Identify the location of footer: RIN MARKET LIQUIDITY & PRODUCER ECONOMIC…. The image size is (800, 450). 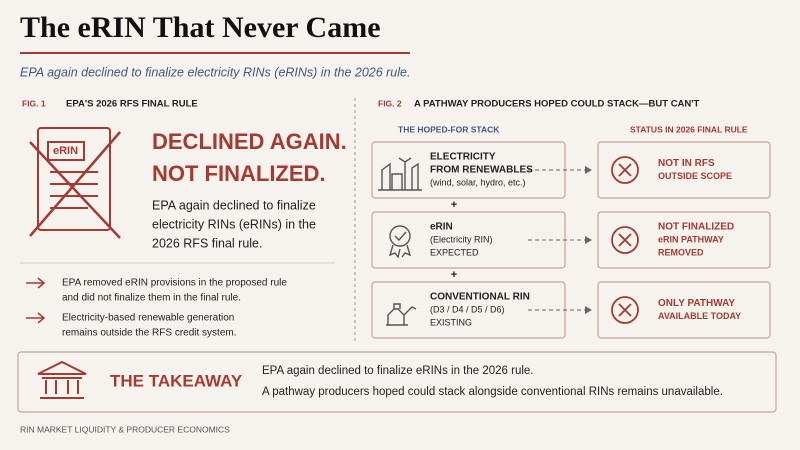
(125, 429).